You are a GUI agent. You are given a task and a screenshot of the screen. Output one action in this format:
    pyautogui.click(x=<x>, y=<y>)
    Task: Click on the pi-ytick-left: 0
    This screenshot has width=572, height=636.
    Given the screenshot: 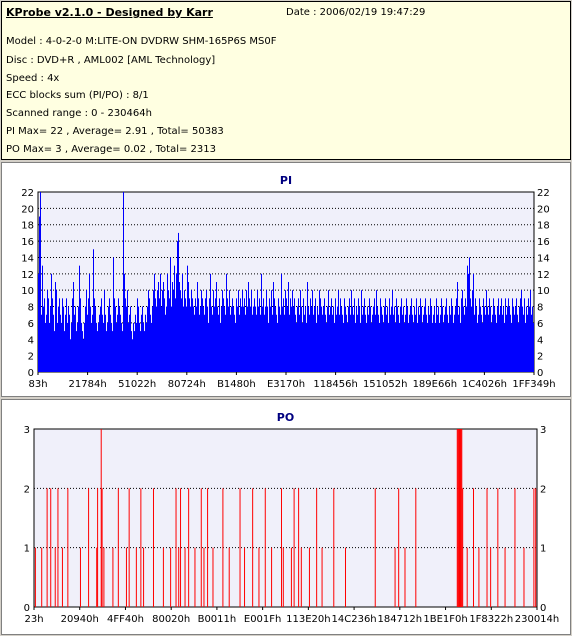 What is the action you would take?
    pyautogui.click(x=31, y=373)
    